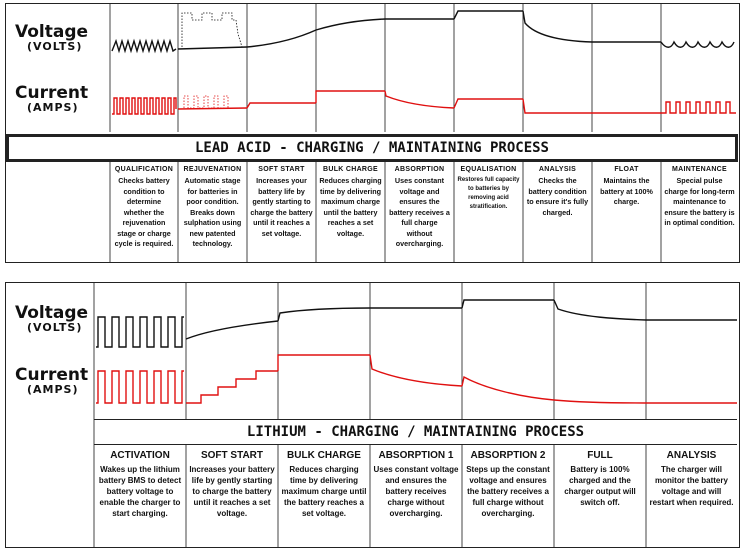 The image size is (749, 554). I want to click on lead-voltage-axis-label: Voltage (VOLTS), so click(52, 37).